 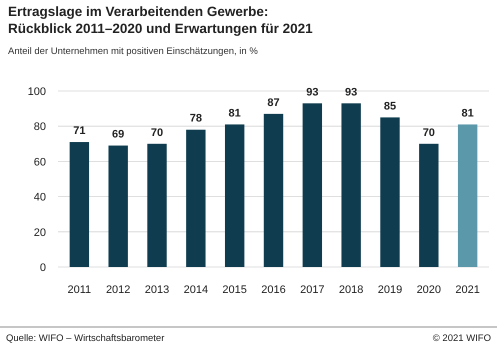 What do you see at coordinates (351, 290) in the screenshot?
I see `x-tick-label: 2018` at bounding box center [351, 290].